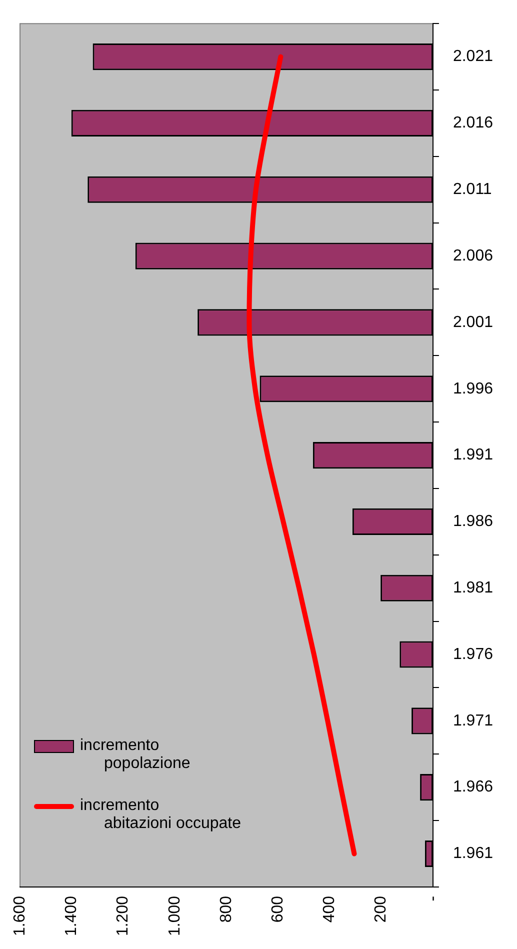 Image resolution: width=517 pixels, height=949 pixels. Describe the element at coordinates (473, 123) in the screenshot. I see `y-tick-label: 2.016` at that location.